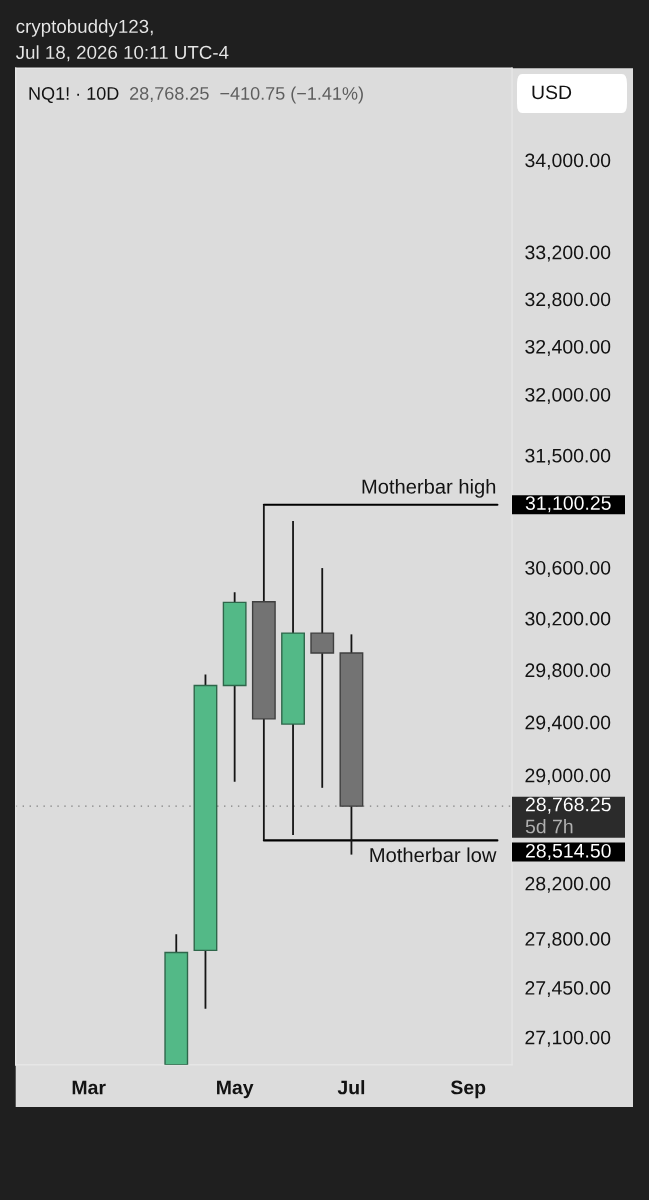 The image size is (649, 1200). Describe the element at coordinates (568, 347) in the screenshot. I see `y-tick-label: 32,400.00` at that location.